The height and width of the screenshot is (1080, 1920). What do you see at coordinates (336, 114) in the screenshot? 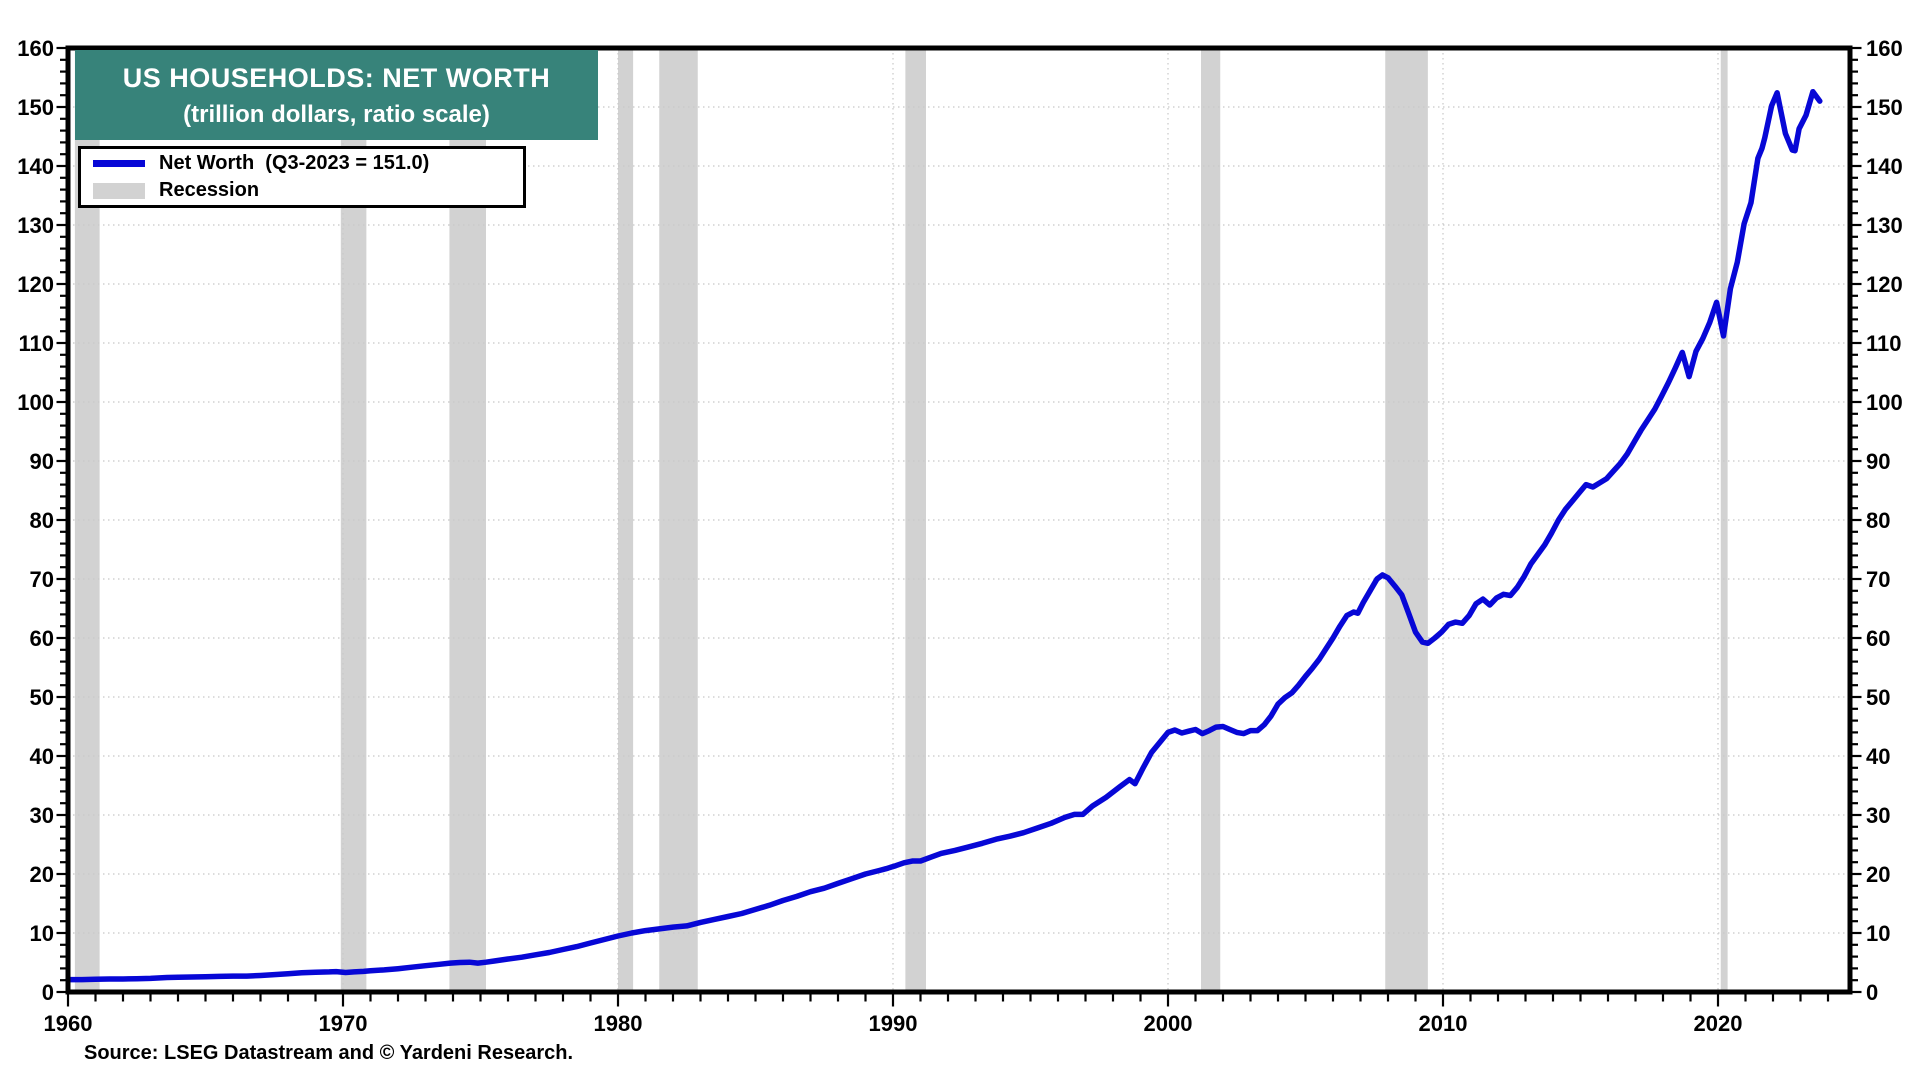
I see `chart-subtitle: (trillion dollars, ratio scale)` at bounding box center [336, 114].